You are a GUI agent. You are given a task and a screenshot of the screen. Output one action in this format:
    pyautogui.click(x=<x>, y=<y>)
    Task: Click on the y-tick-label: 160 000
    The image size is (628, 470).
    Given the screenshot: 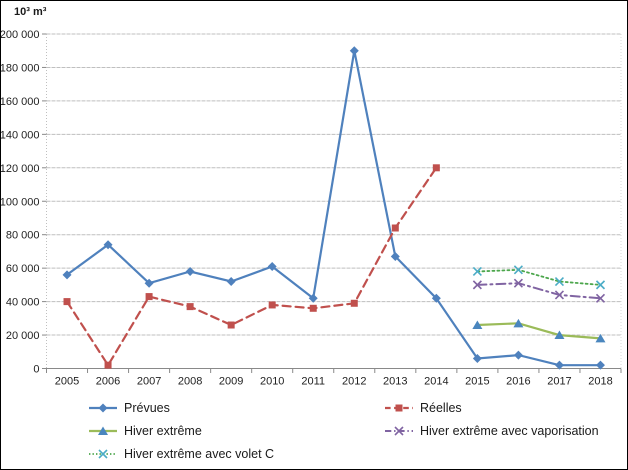 What is the action you would take?
    pyautogui.click(x=20, y=102)
    